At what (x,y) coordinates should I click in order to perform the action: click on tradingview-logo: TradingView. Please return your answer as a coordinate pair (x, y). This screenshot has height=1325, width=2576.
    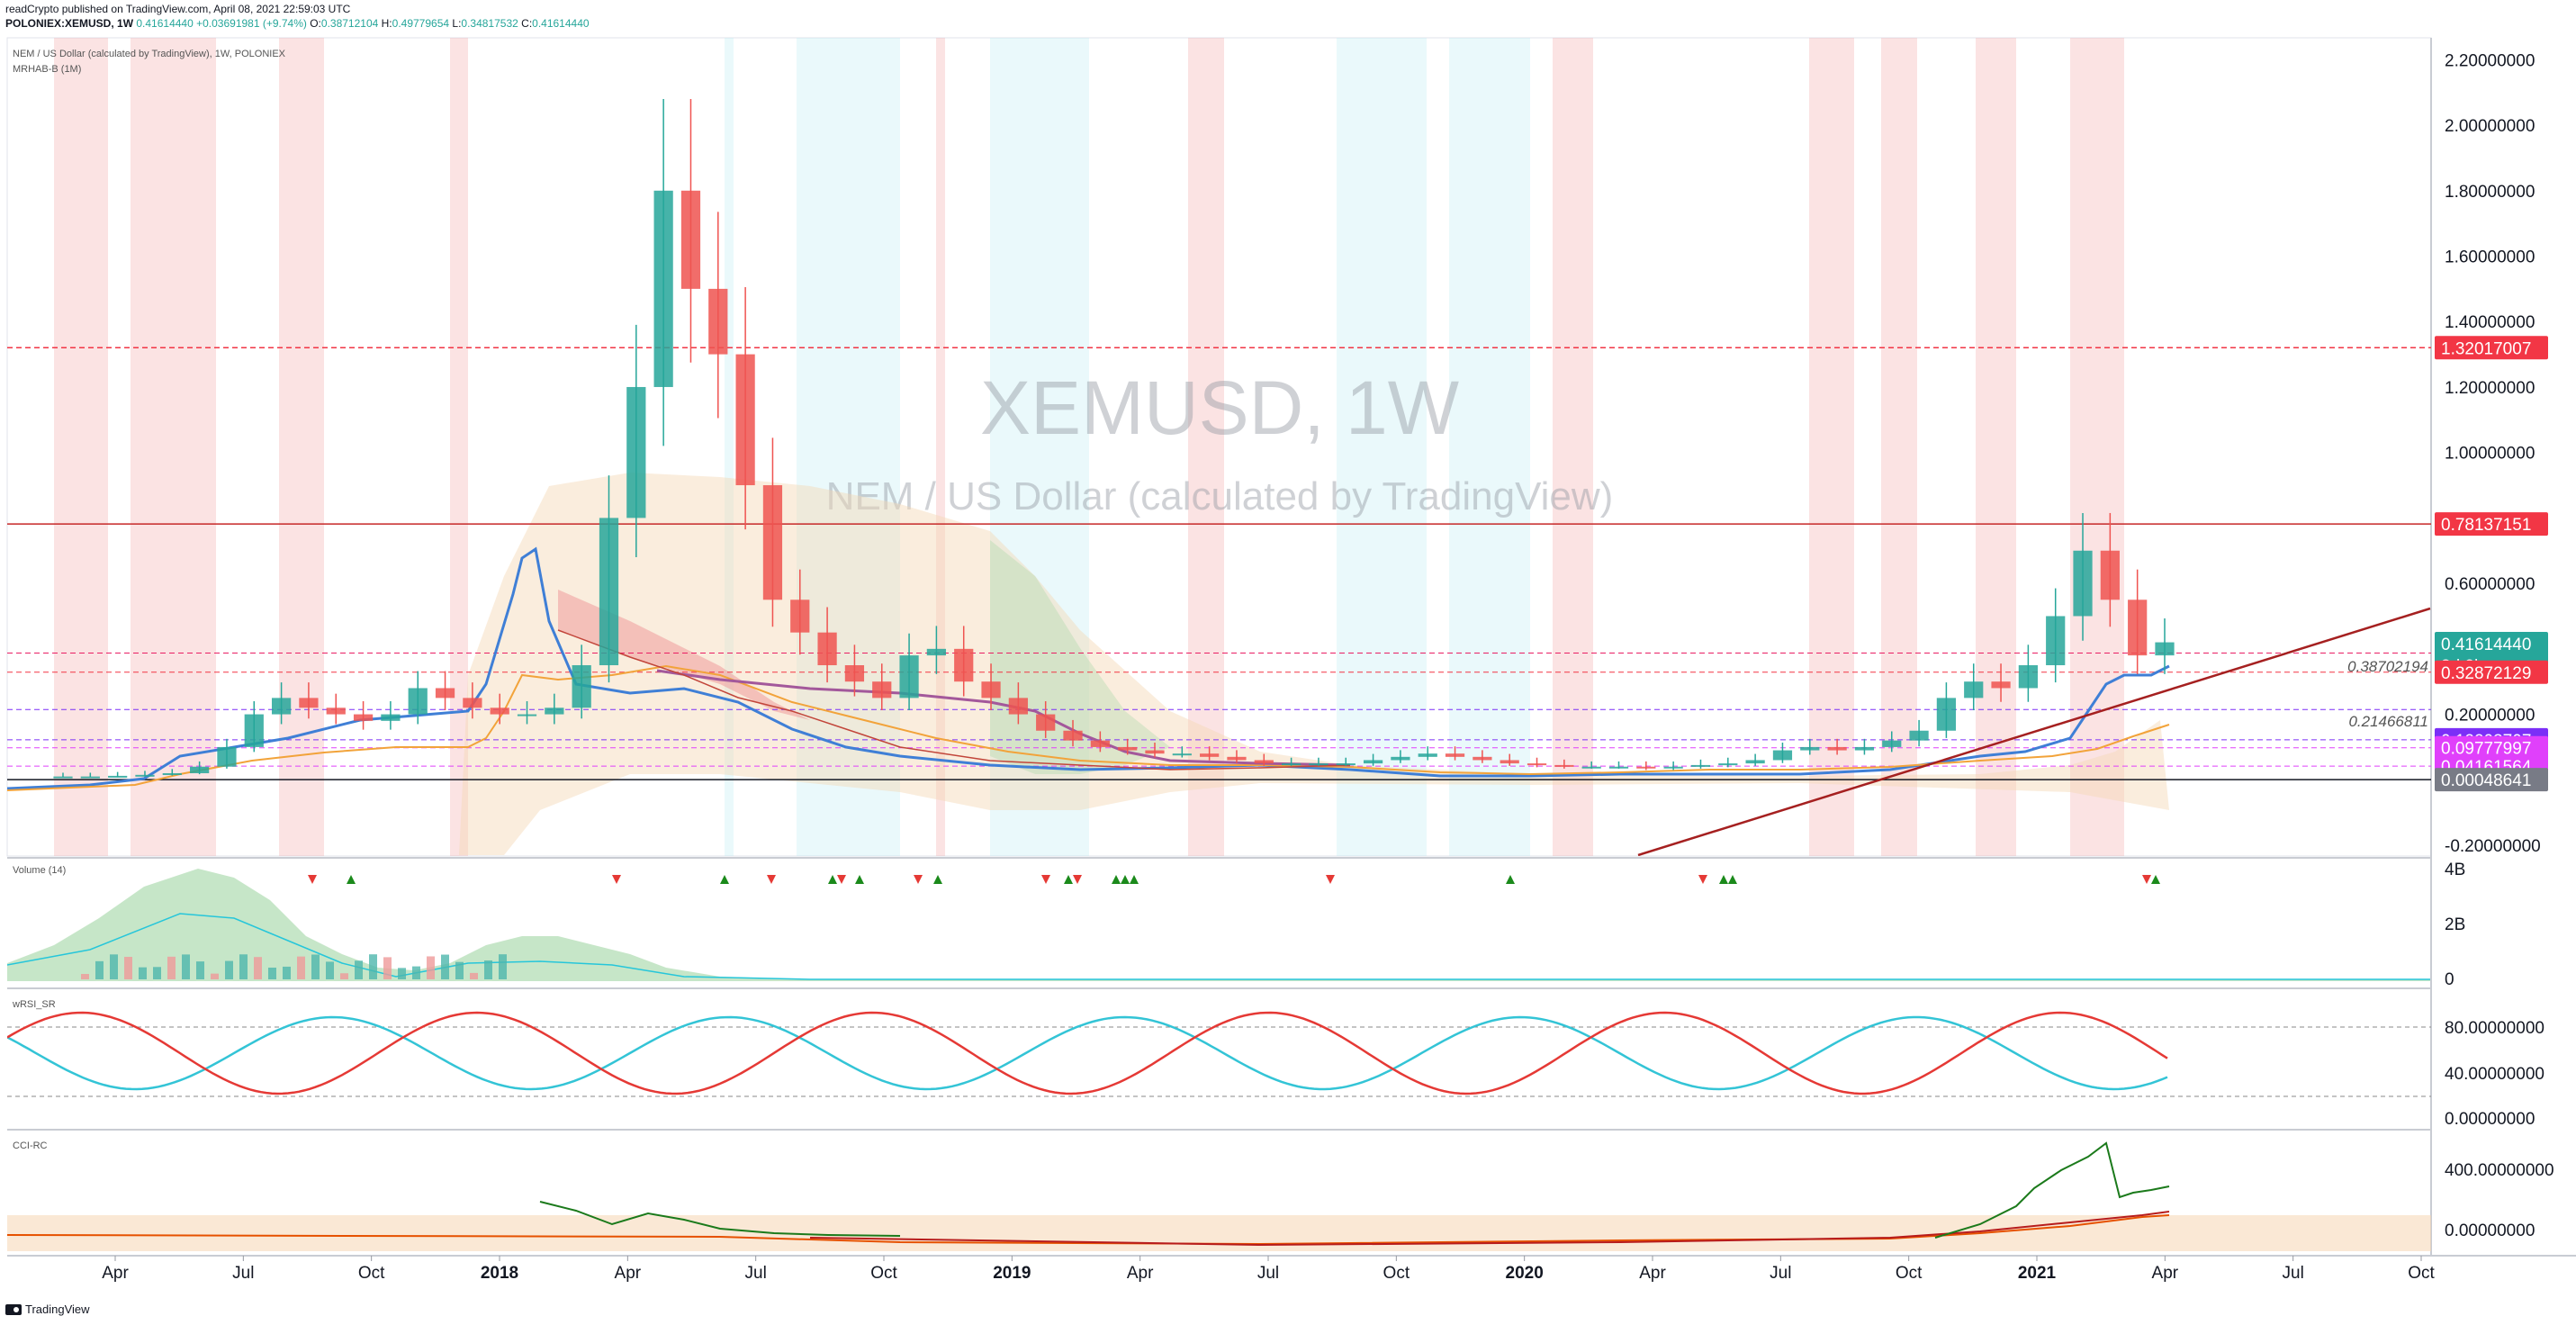
    Looking at the image, I should click on (47, 1309).